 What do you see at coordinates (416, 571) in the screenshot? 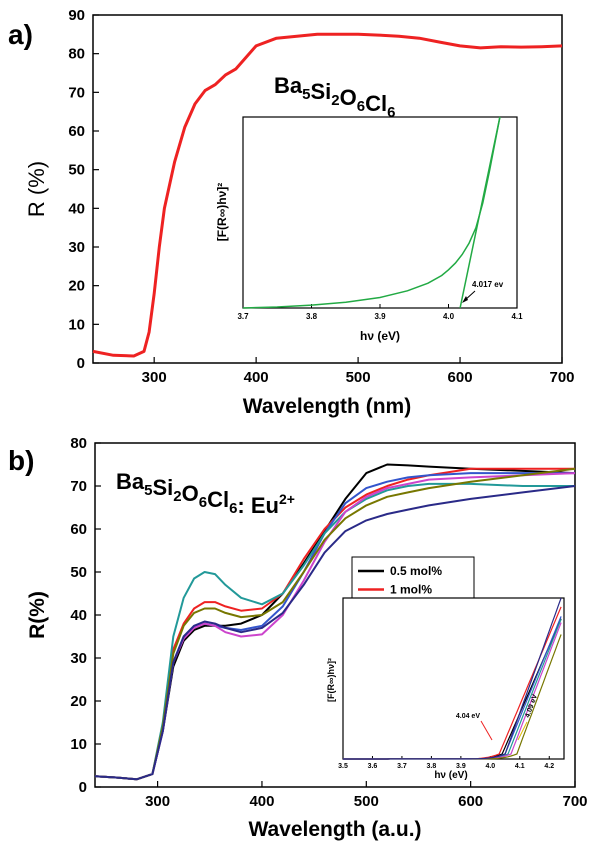
I see `legend-label-0-5-mol: 0.5 mol%` at bounding box center [416, 571].